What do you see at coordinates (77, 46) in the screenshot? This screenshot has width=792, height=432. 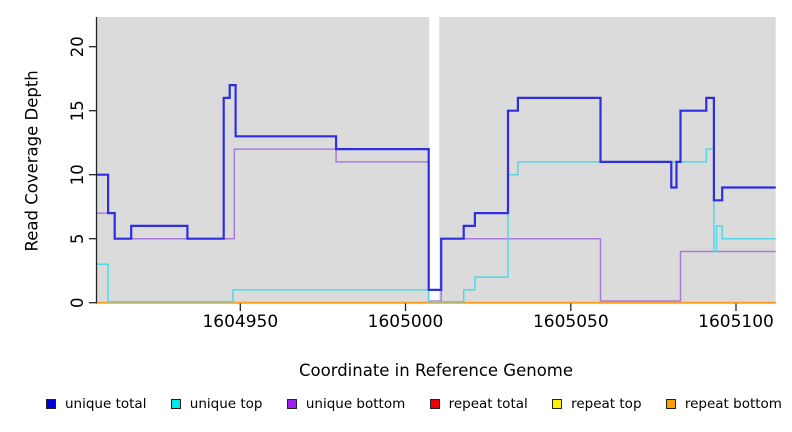 I see `y-tick-label: 20` at bounding box center [77, 46].